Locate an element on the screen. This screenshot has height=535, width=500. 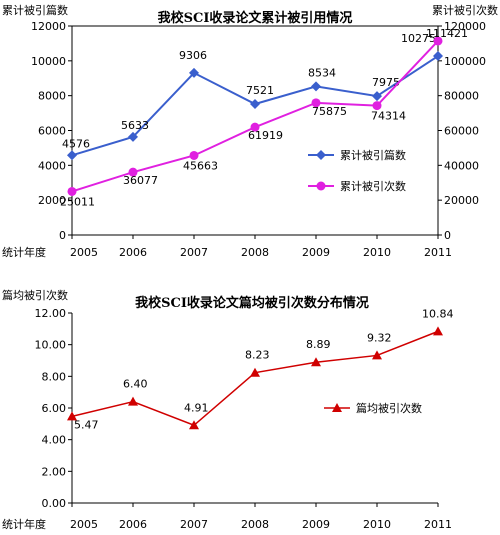
y-left-tick-label: 2000 is located at coordinates (52, 200).